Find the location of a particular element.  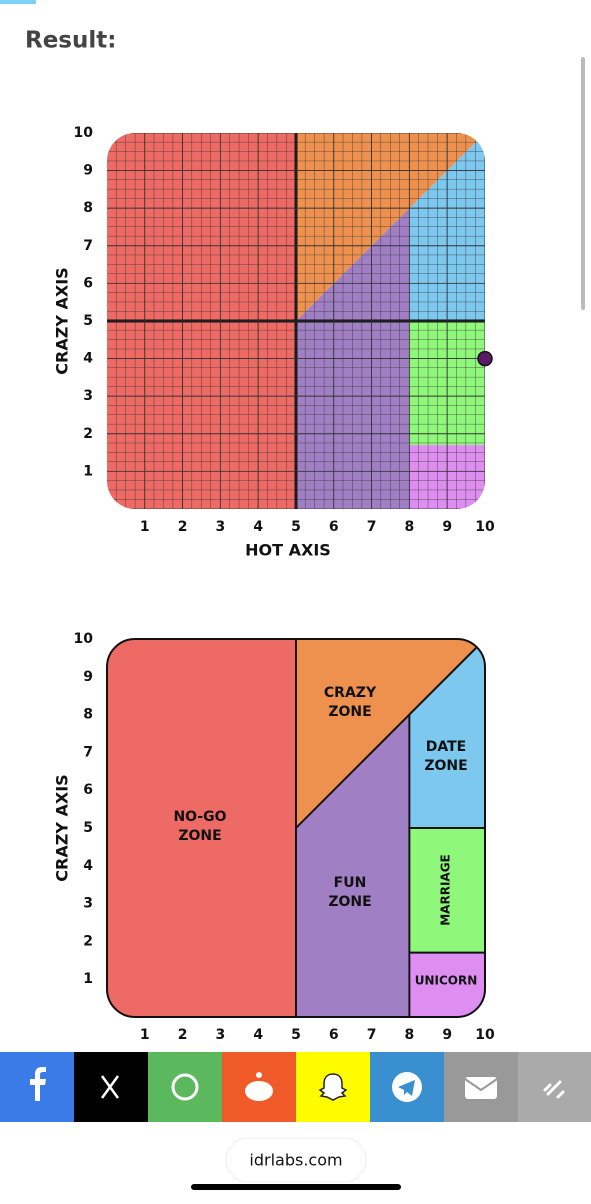

top-accent is located at coordinates (18, 2).